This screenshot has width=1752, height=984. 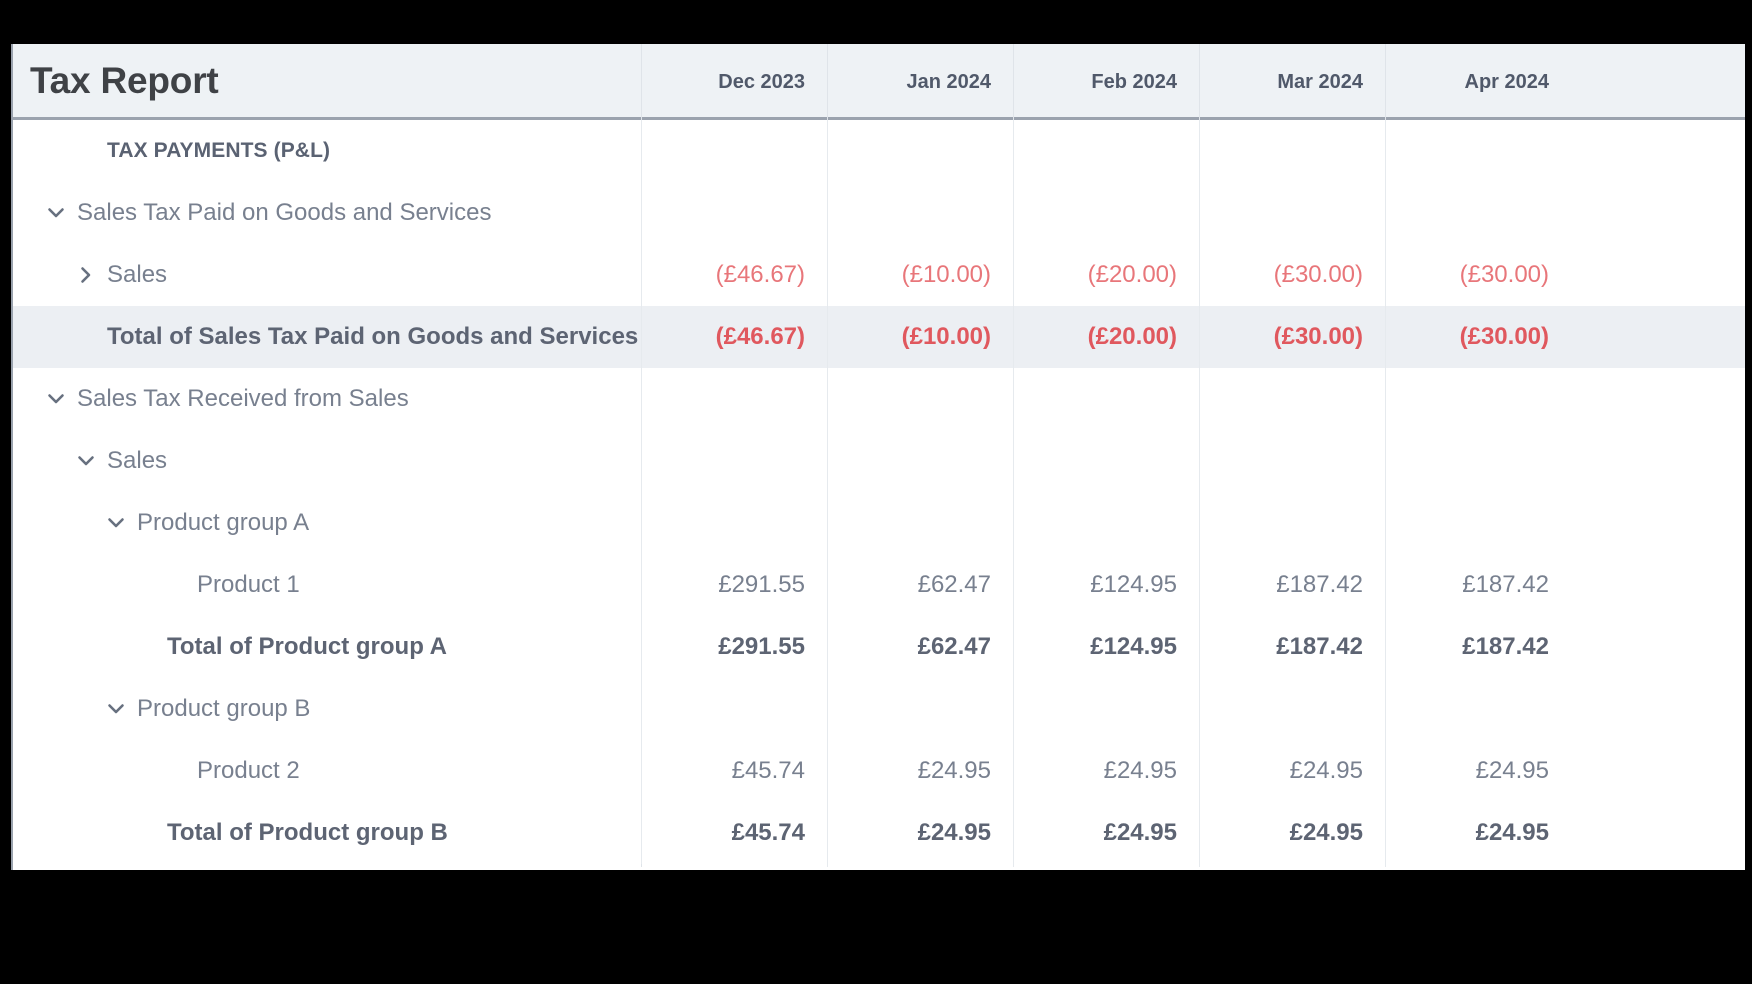 I want to click on row-label: Sales Tax Paid on Goods and Services, so click(x=342, y=213).